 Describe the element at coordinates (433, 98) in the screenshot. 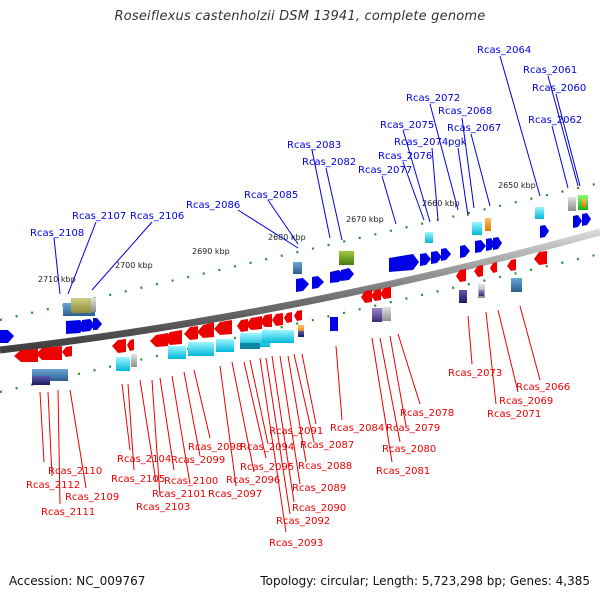

I see `gene-label: Rcas_2072` at that location.